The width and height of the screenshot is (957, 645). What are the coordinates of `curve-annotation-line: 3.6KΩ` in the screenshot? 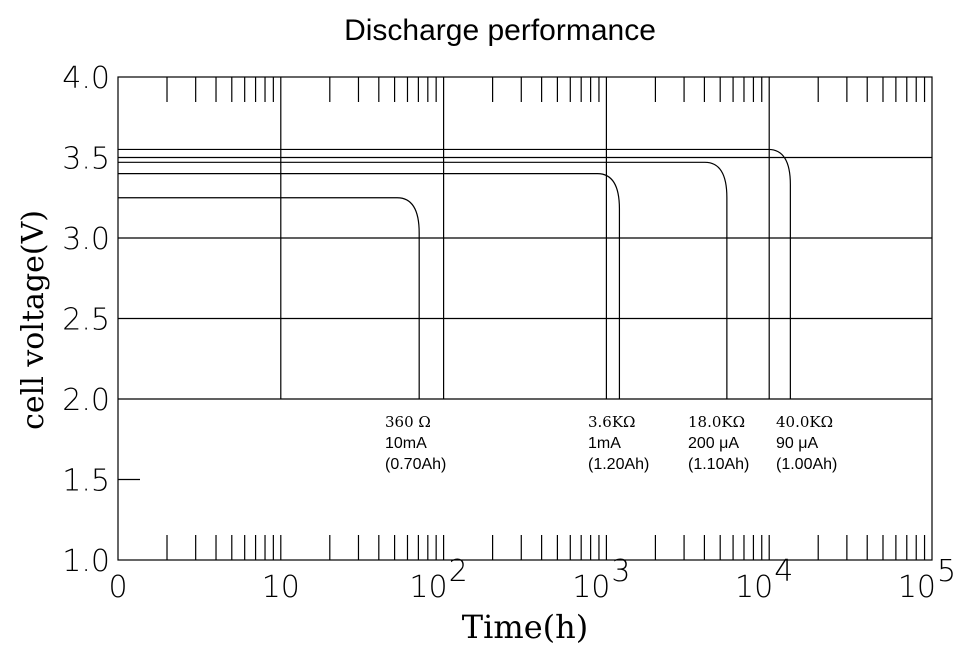 It's located at (612, 422).